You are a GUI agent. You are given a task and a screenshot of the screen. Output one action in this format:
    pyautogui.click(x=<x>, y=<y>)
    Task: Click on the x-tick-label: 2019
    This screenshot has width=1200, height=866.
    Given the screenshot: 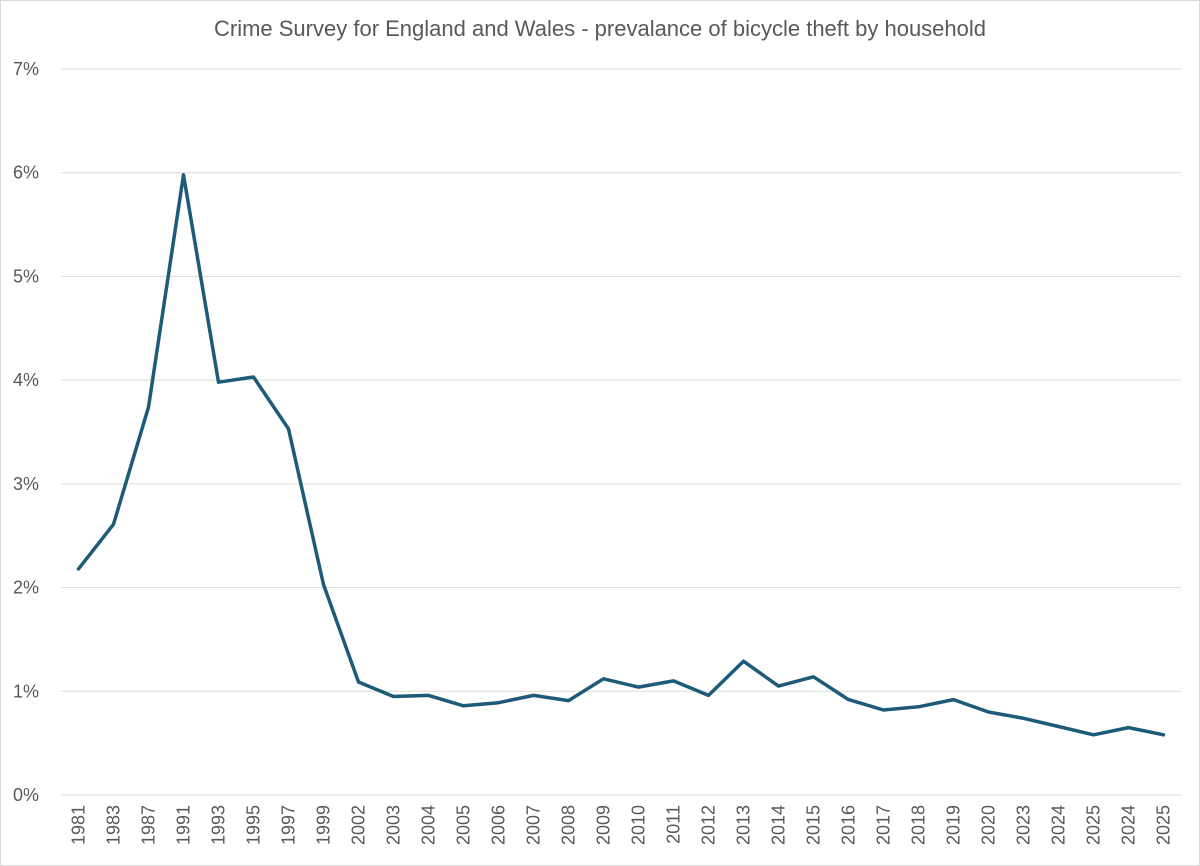 What is the action you would take?
    pyautogui.click(x=954, y=825)
    